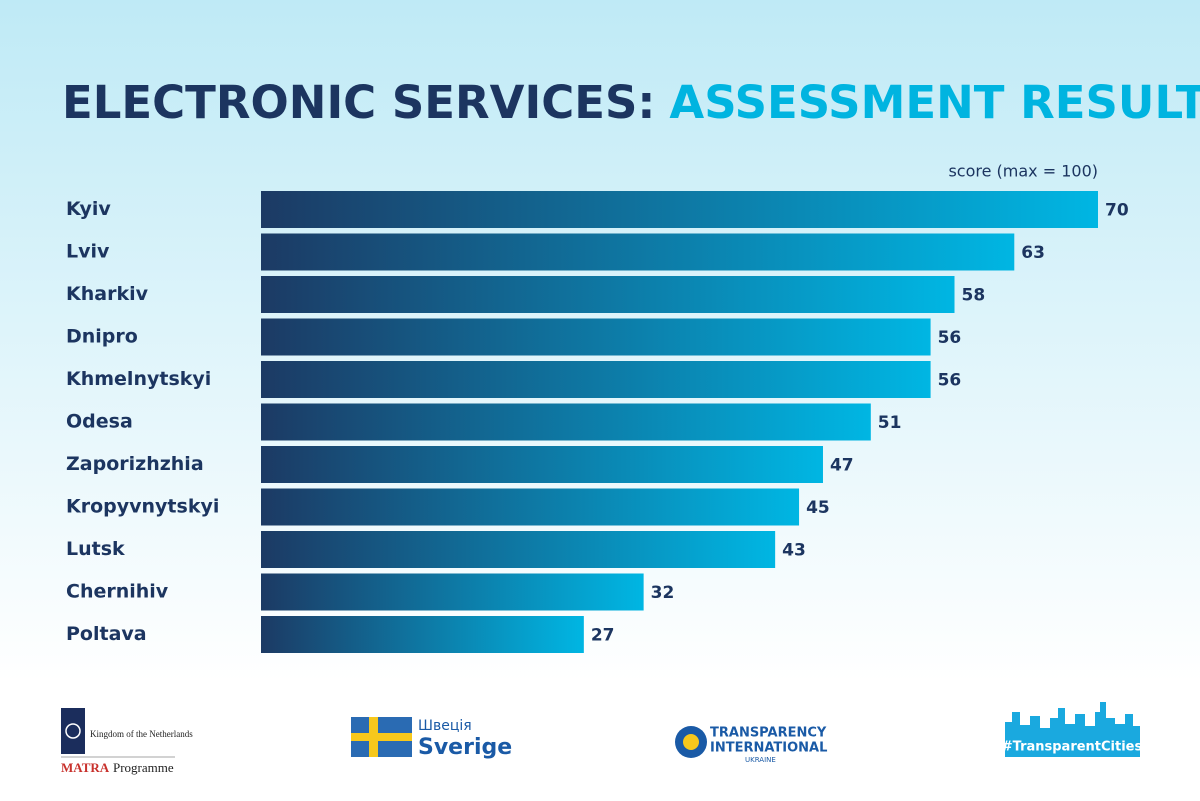 The height and width of the screenshot is (801, 1200). I want to click on category-label: Odesa, so click(99, 422).